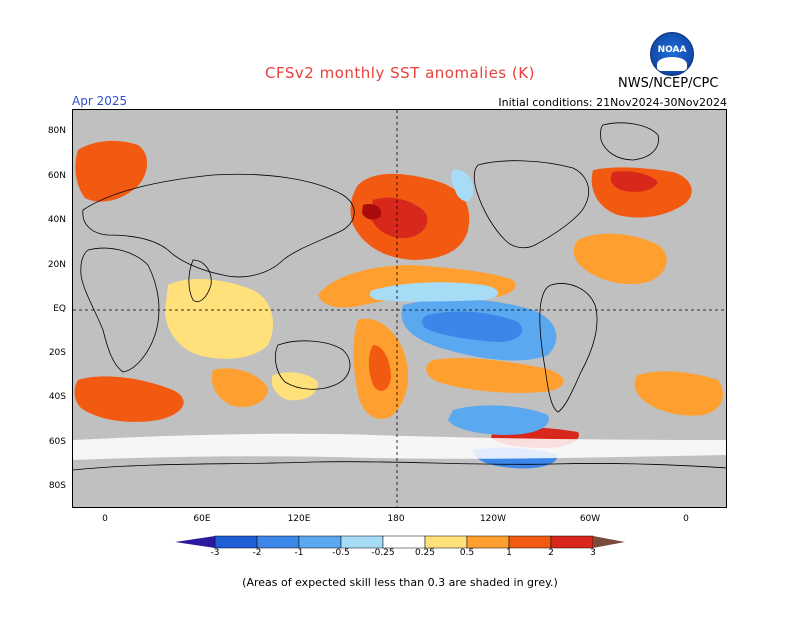 The width and height of the screenshot is (800, 618). What do you see at coordinates (590, 519) in the screenshot?
I see `lon-label-60w: 60W` at bounding box center [590, 519].